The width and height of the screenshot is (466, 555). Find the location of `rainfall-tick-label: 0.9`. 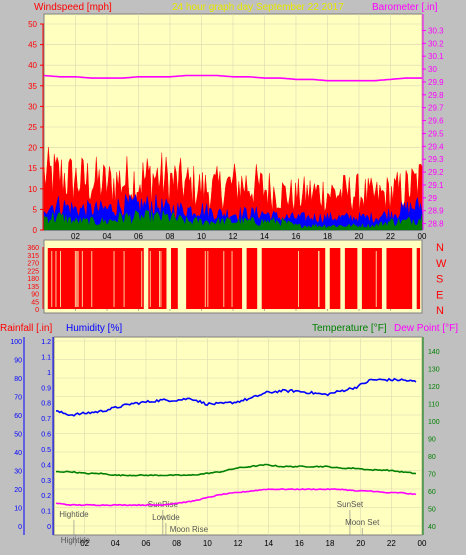

rainfall-tick-label: 0.9 is located at coordinates (46, 388).